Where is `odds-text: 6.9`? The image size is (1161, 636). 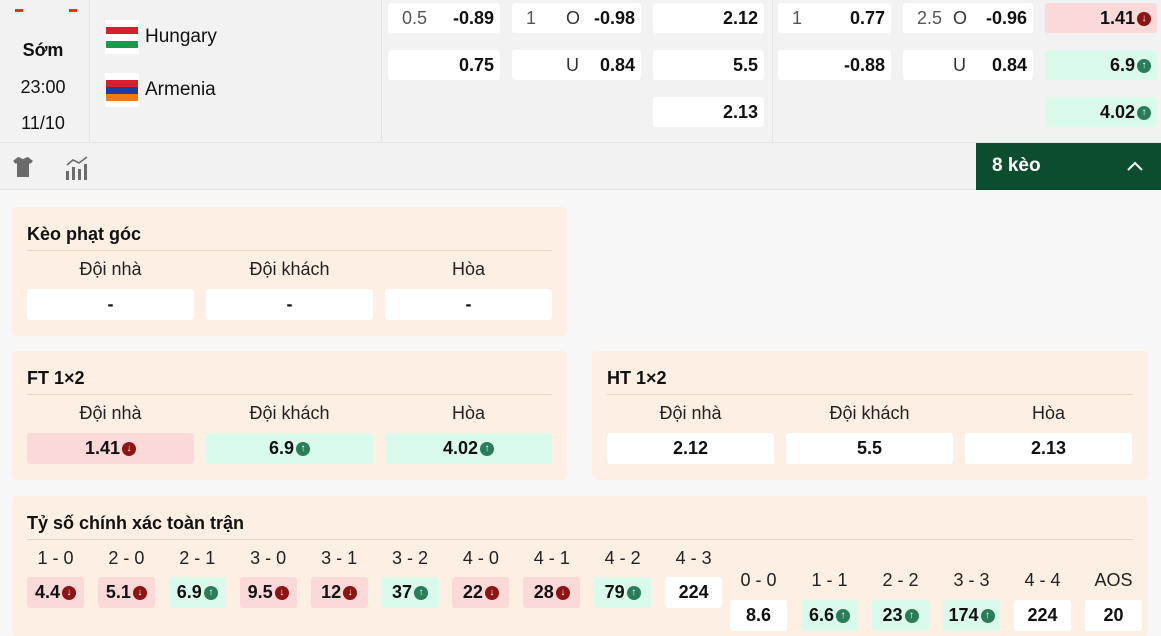 odds-text: 6.9 is located at coordinates (189, 592).